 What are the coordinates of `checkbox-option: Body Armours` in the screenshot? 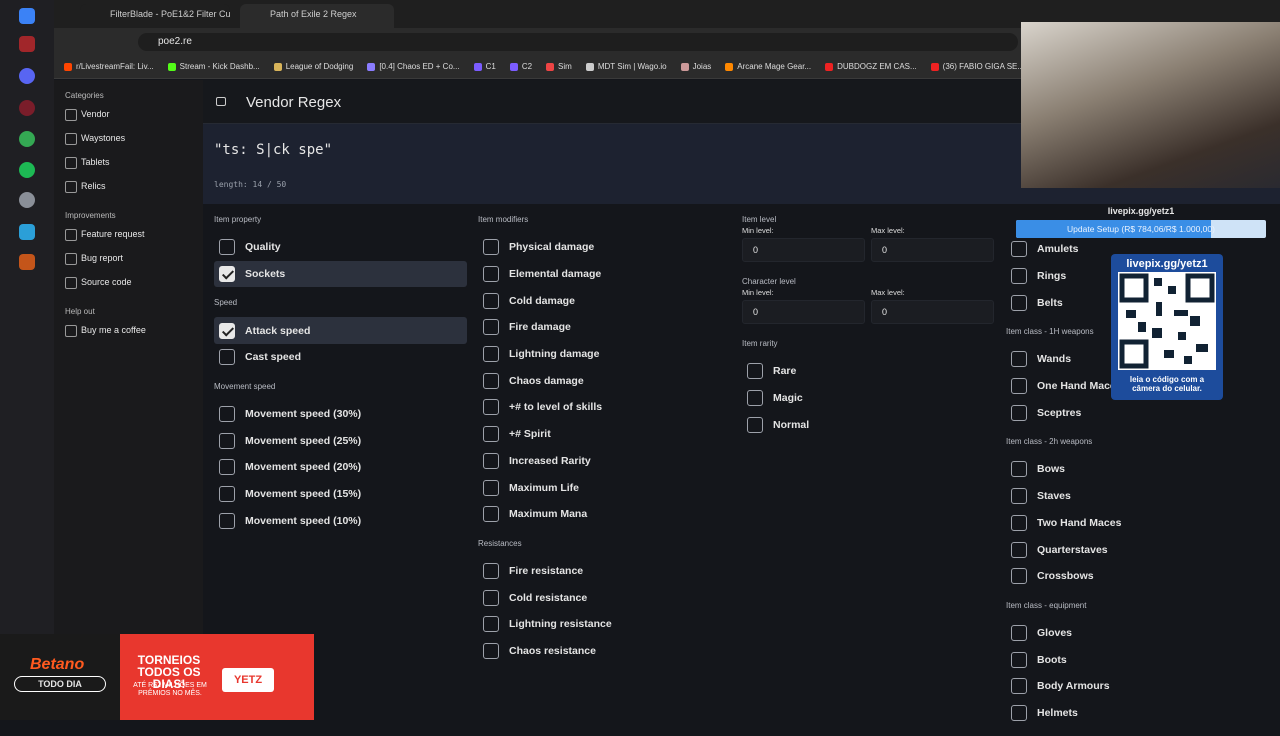 It's located at (1132, 686).